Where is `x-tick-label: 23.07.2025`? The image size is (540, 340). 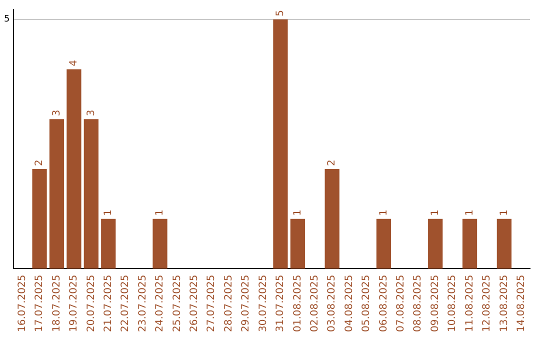 x-tick-label: 23.07.2025 is located at coordinates (142, 303).